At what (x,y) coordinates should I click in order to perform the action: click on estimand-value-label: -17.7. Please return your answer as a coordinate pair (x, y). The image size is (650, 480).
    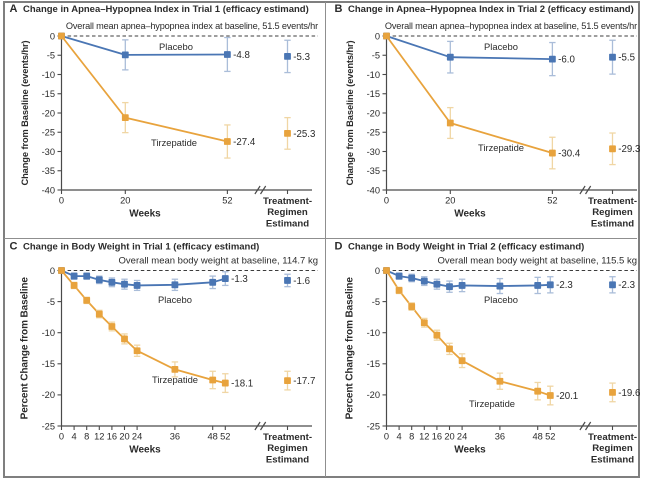
    Looking at the image, I should click on (304, 381).